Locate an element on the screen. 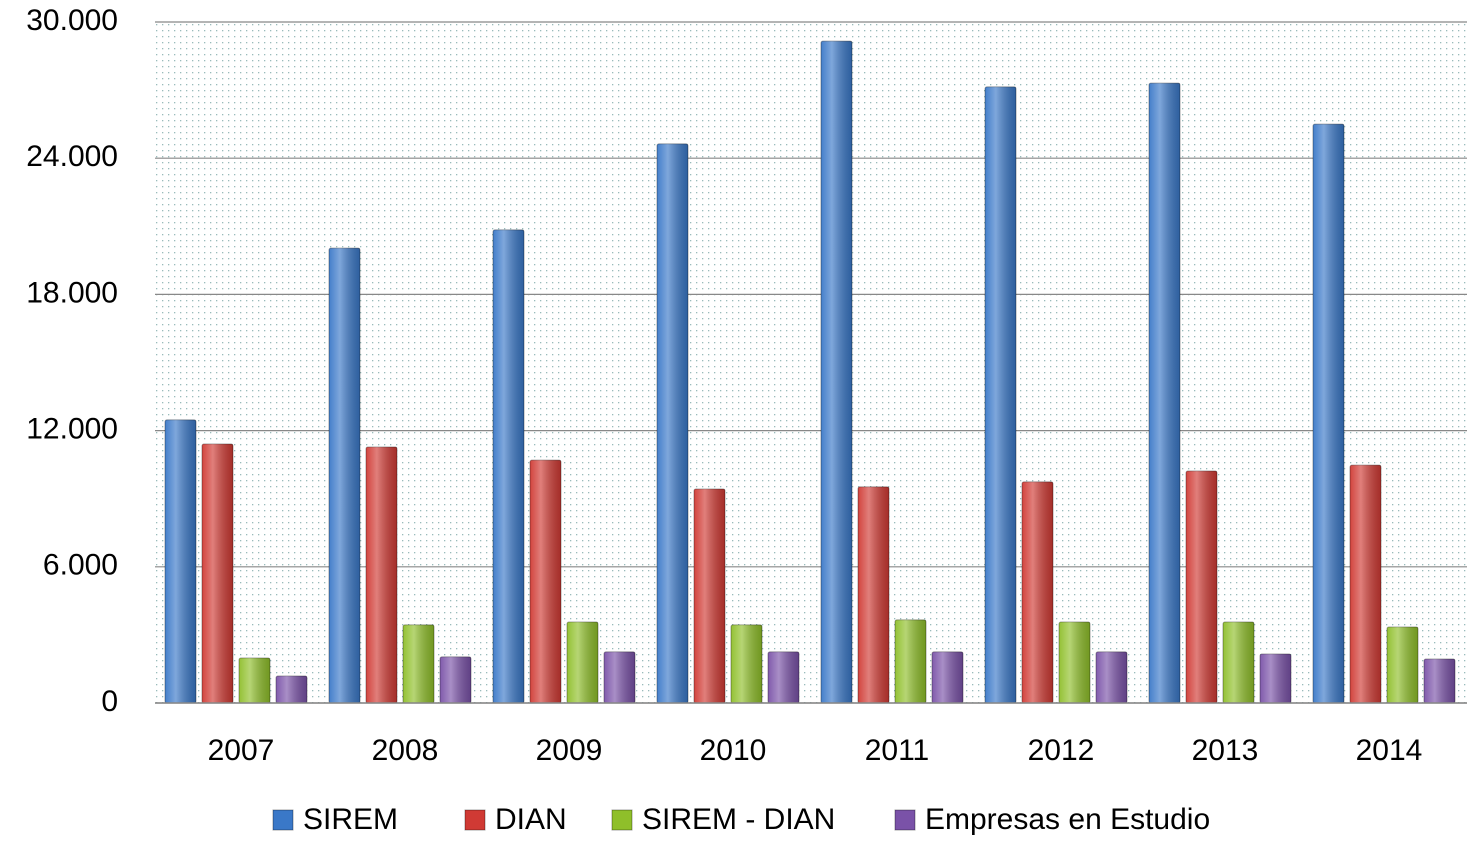 The width and height of the screenshot is (1468, 843). y-tick-label: 18.000 is located at coordinates (72, 292).